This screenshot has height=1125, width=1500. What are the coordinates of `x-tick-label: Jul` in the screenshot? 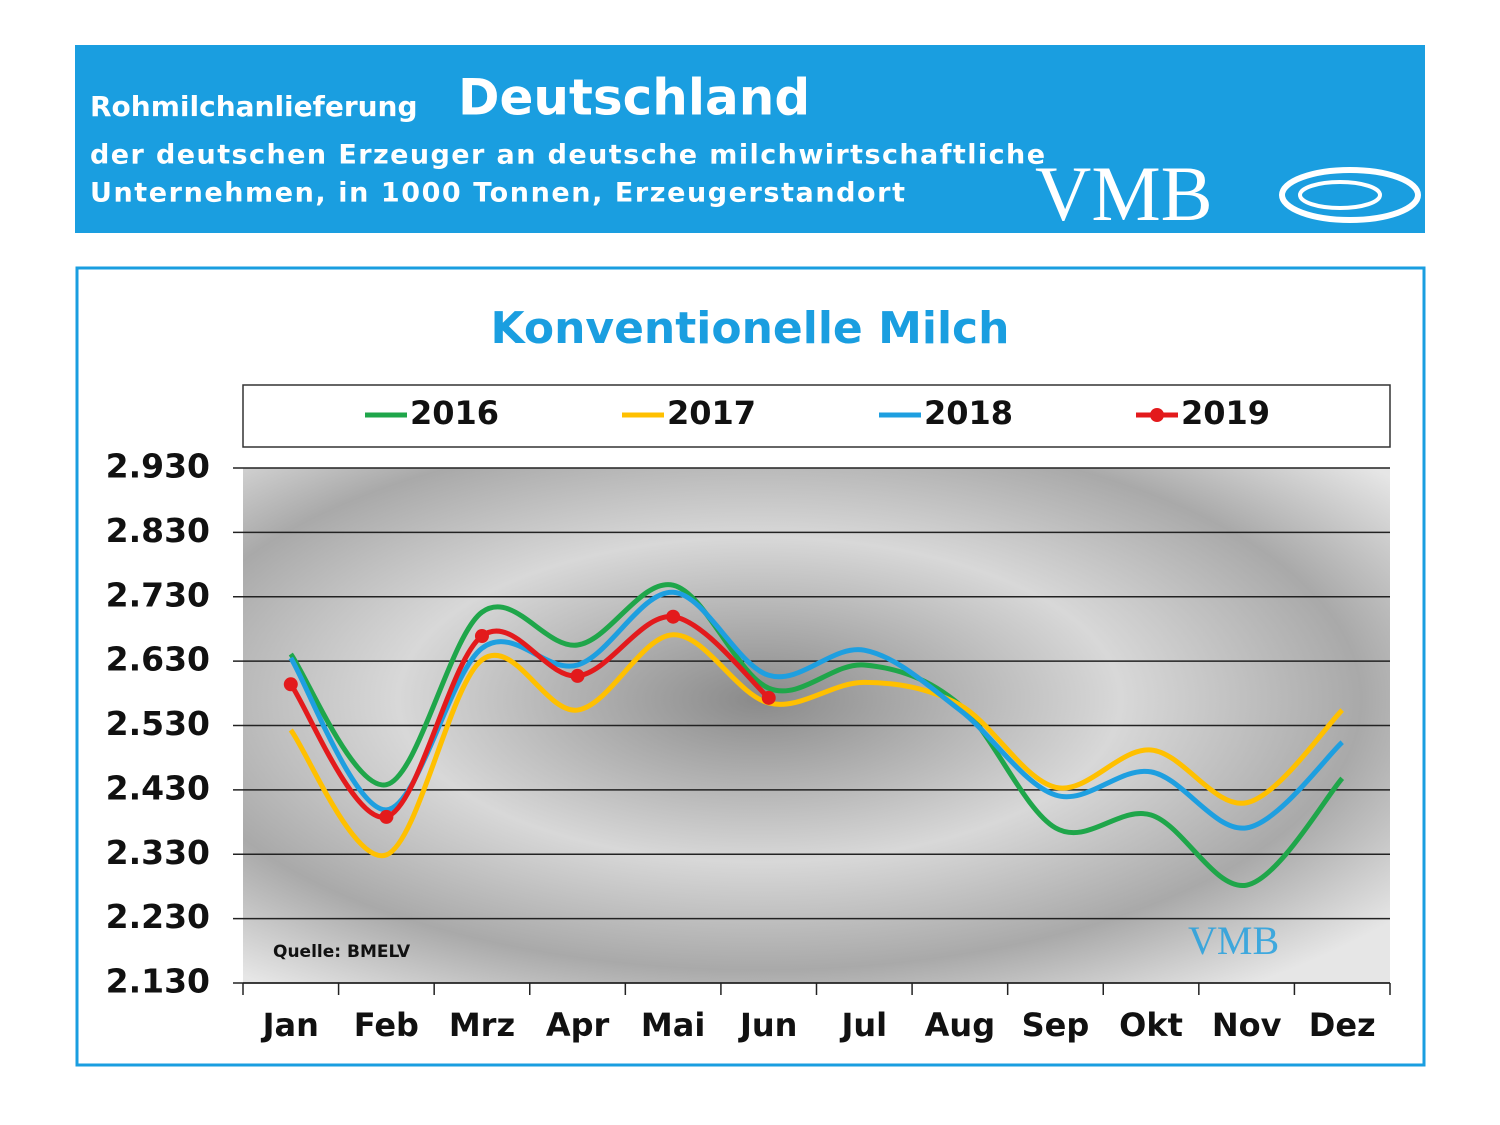 It's located at (863, 1025).